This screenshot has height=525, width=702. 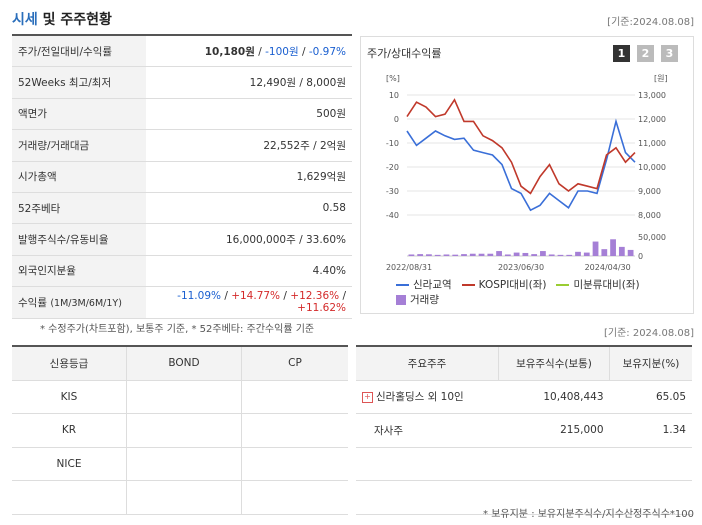 I want to click on table-row: KR, so click(x=180, y=430).